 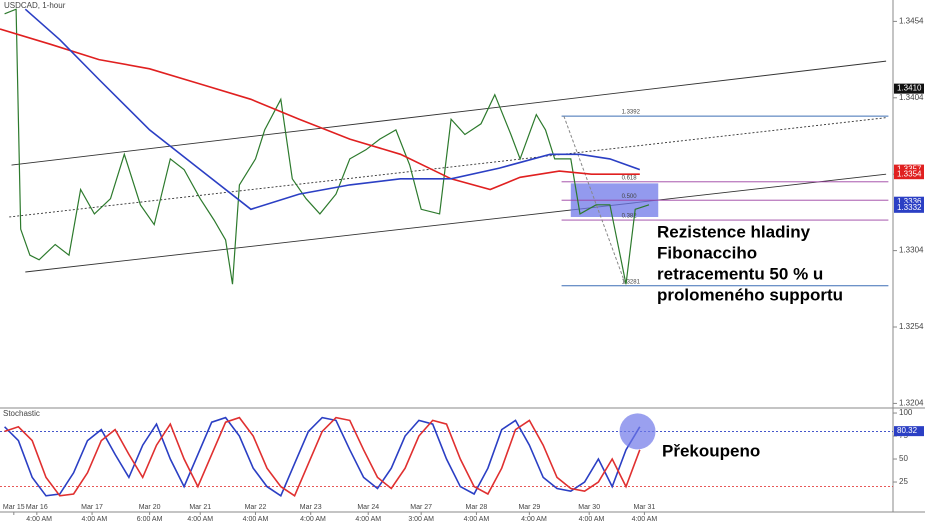 I want to click on price-tag-label: 1.3410, so click(x=909, y=88).